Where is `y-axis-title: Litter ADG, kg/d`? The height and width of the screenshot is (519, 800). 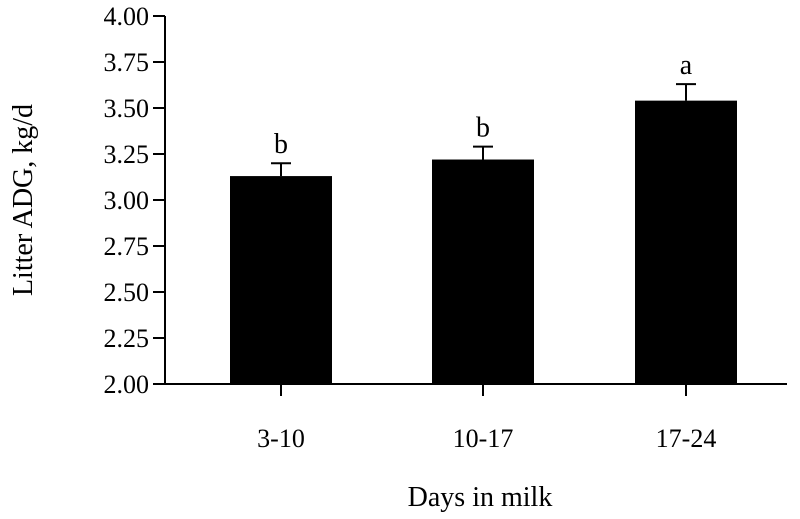 y-axis-title: Litter ADG, kg/d is located at coordinates (23, 200).